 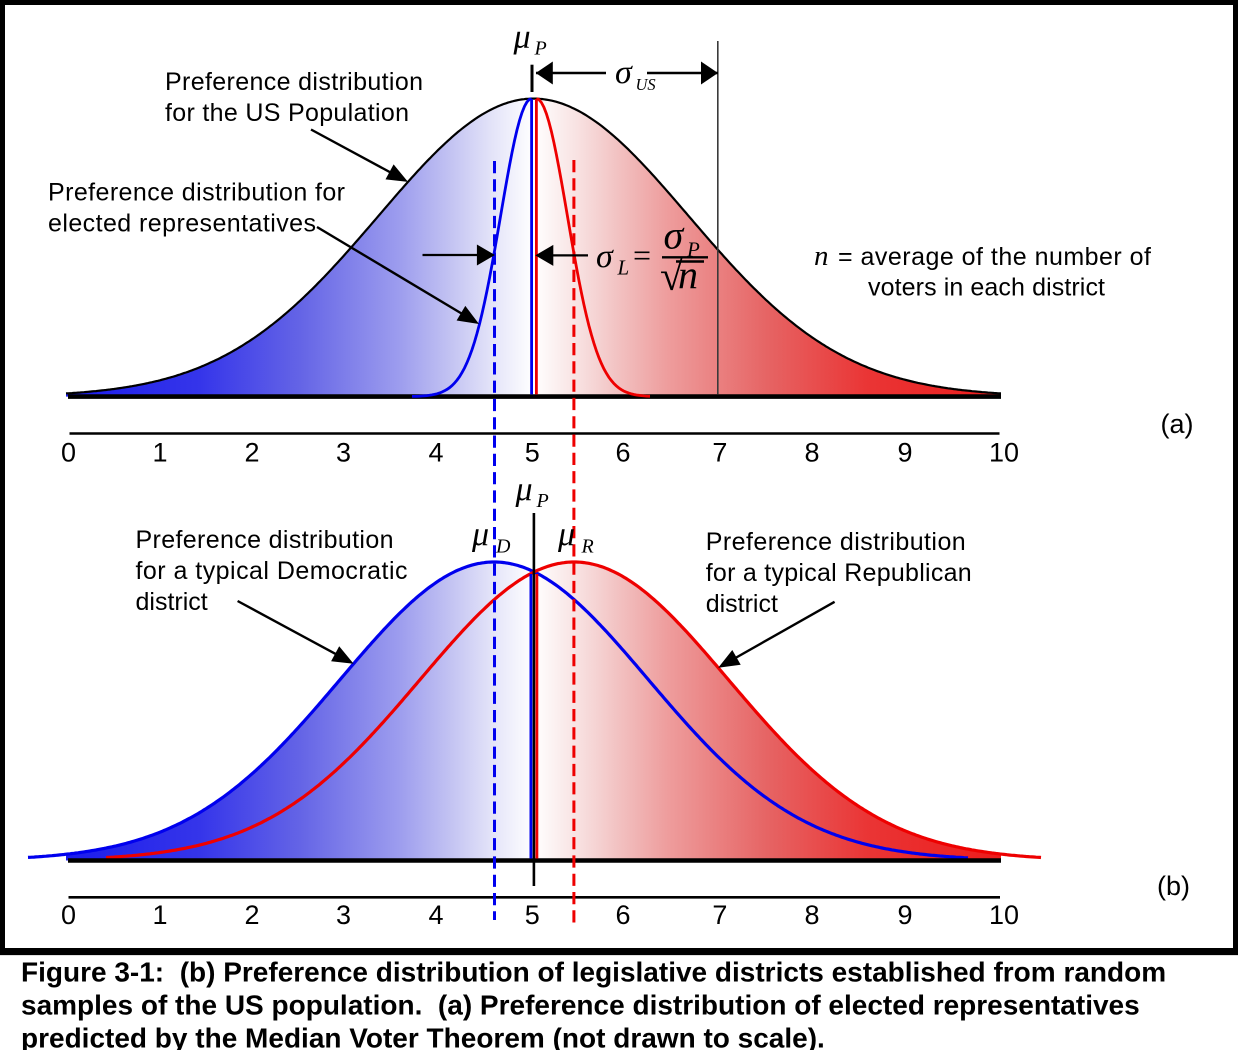 What do you see at coordinates (196, 193) in the screenshot?
I see `svg-text: Preference distribution for` at bounding box center [196, 193].